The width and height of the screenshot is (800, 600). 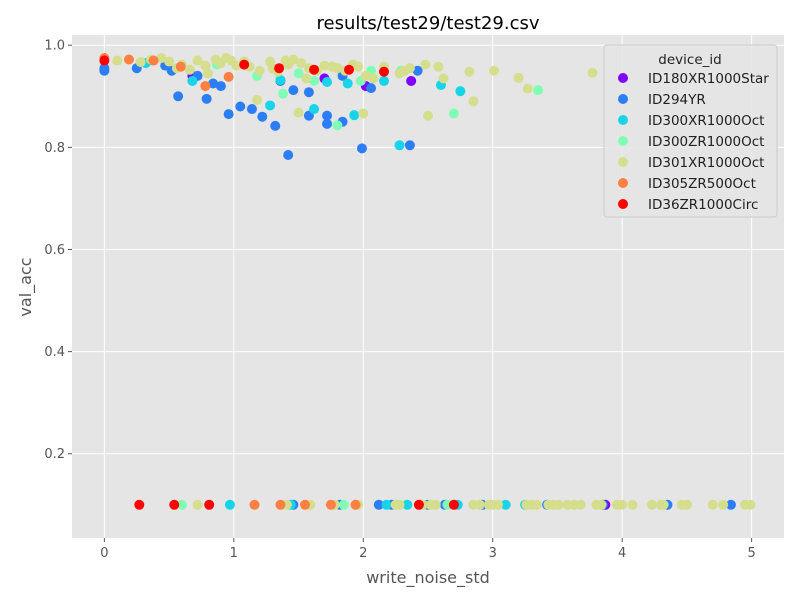 What do you see at coordinates (26, 286) in the screenshot?
I see `y-axis-label: val_acc` at bounding box center [26, 286].